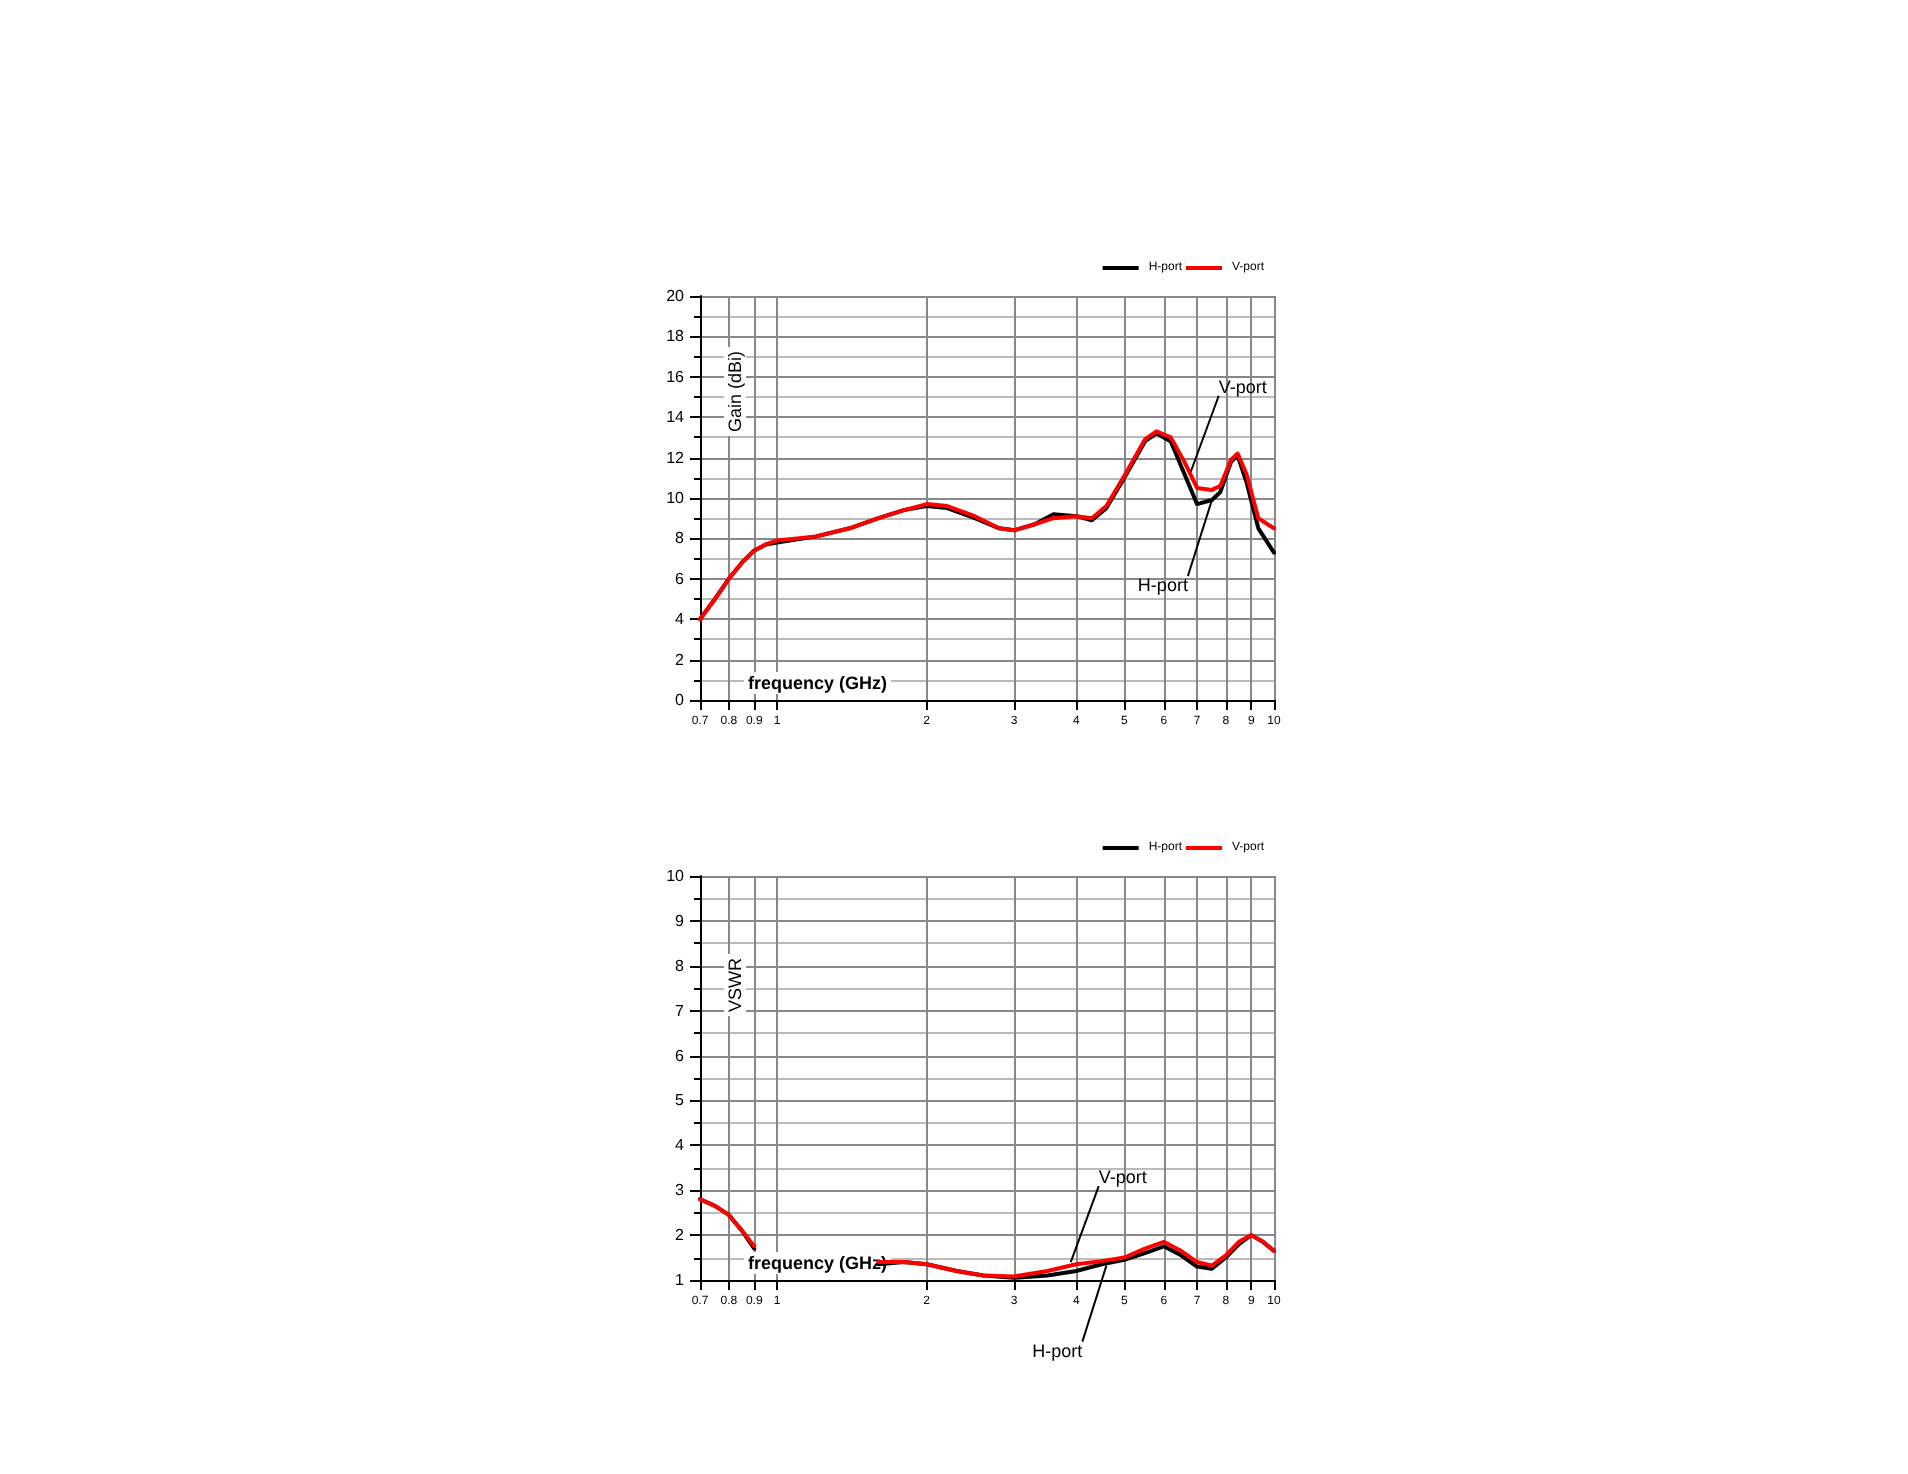  I want to click on y-tick-label: 0, so click(680, 700).